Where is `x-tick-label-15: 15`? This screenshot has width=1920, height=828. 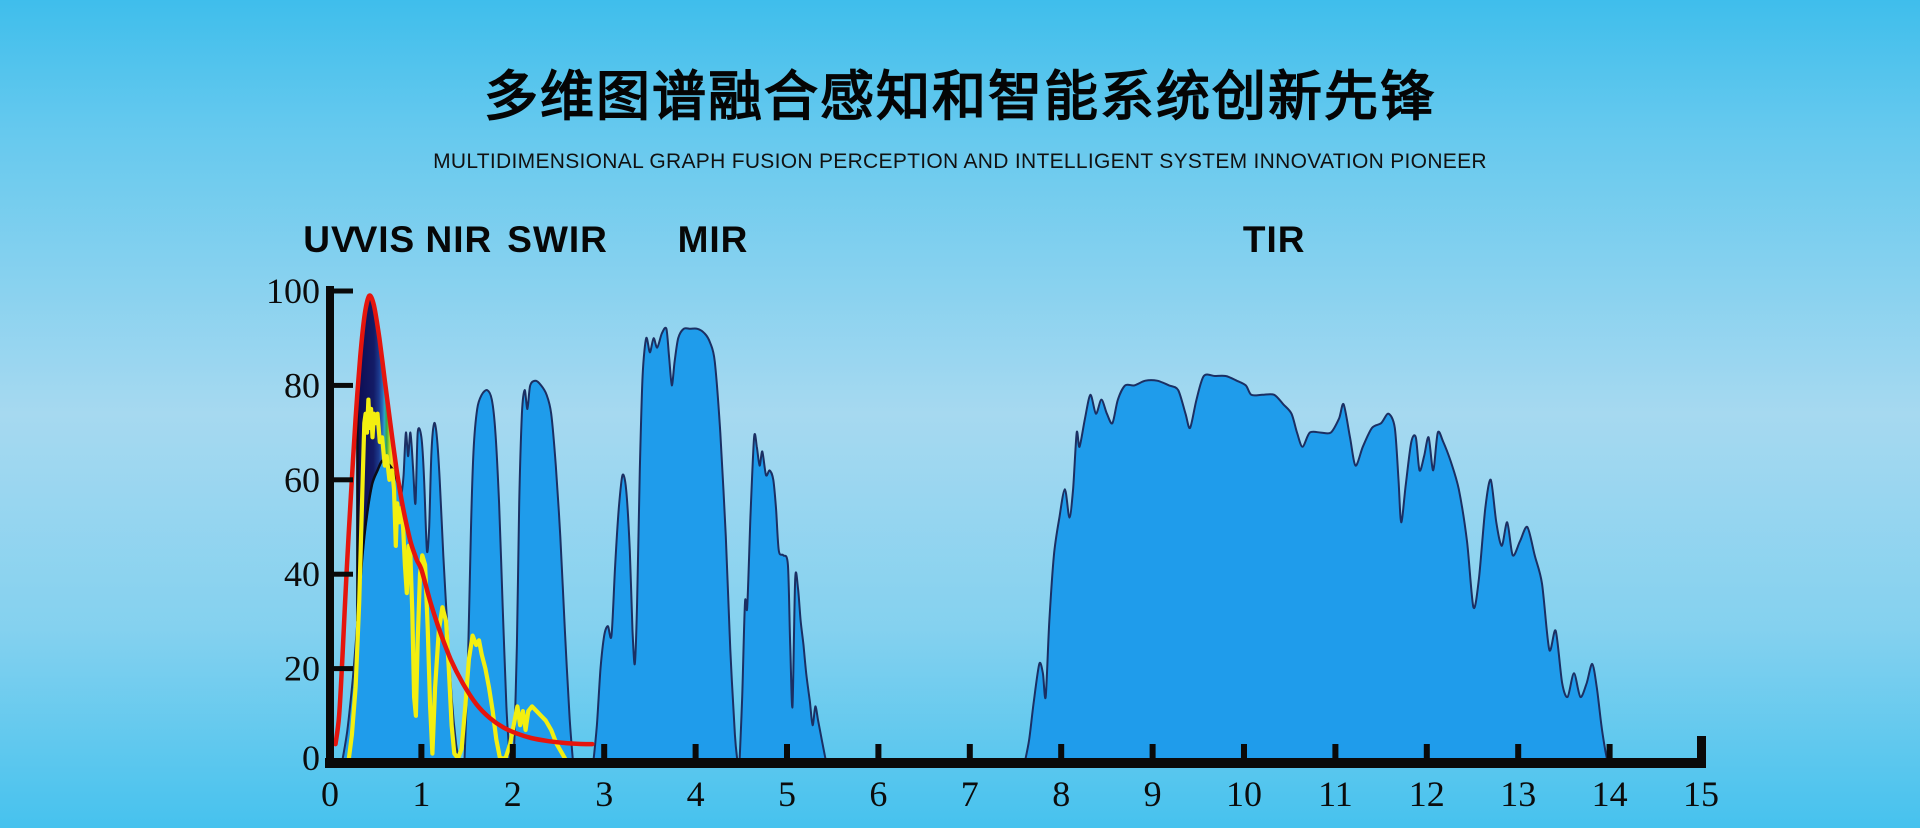 x-tick-label-15: 15 is located at coordinates (1701, 794).